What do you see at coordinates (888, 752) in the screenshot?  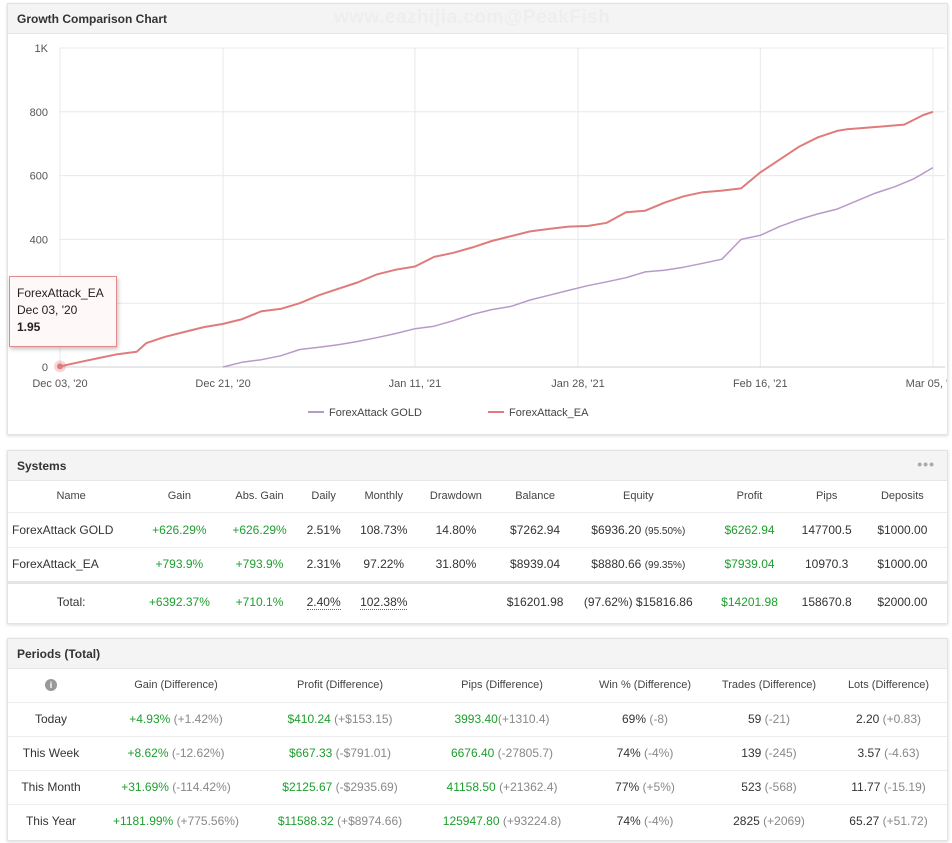 I see `period-lots: 3.57 (-4.63)` at bounding box center [888, 752].